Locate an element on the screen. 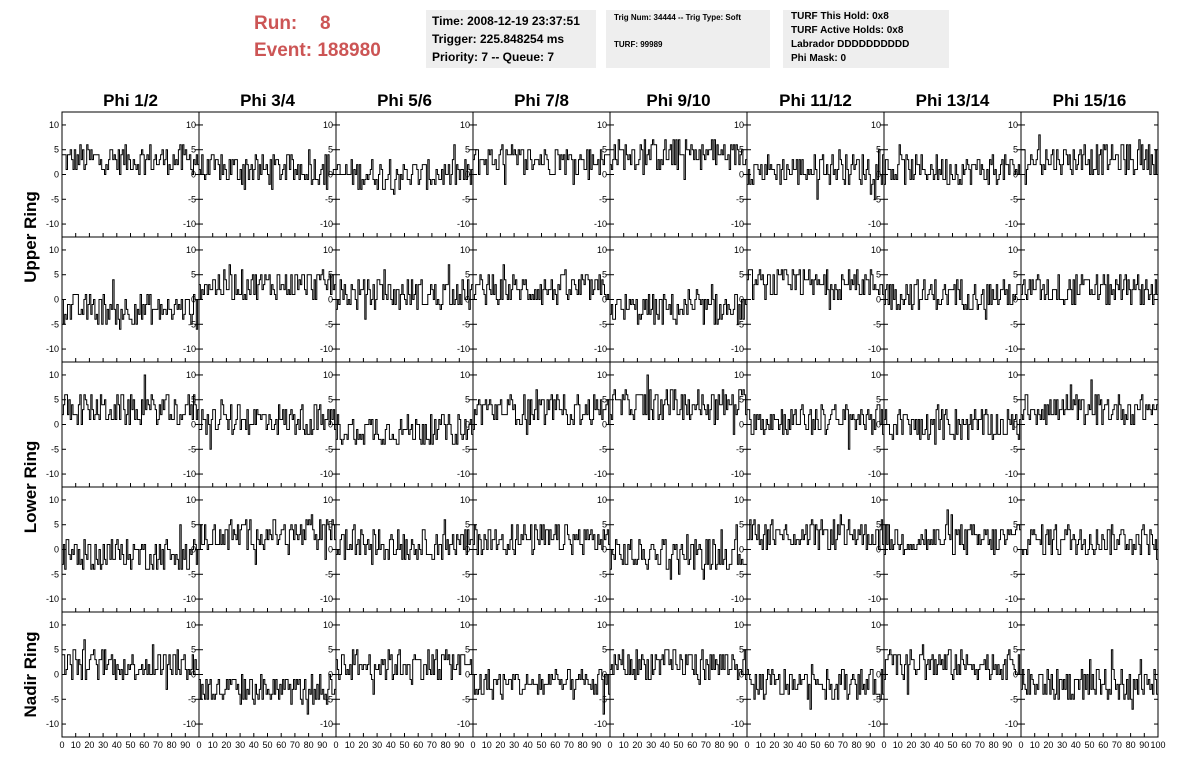 This screenshot has width=1196, height=772. column-title: Phi 9/10 is located at coordinates (678, 100).